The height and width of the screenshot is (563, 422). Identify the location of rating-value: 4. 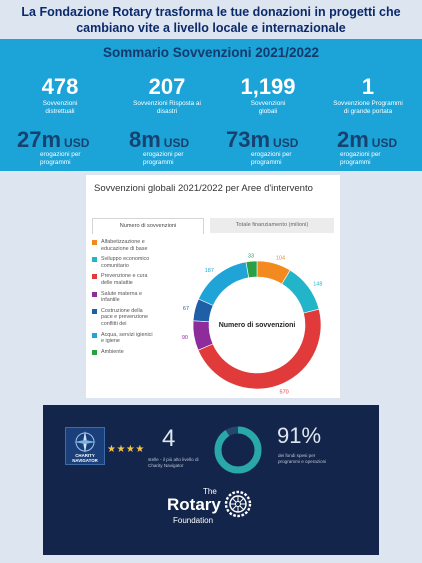
(169, 438).